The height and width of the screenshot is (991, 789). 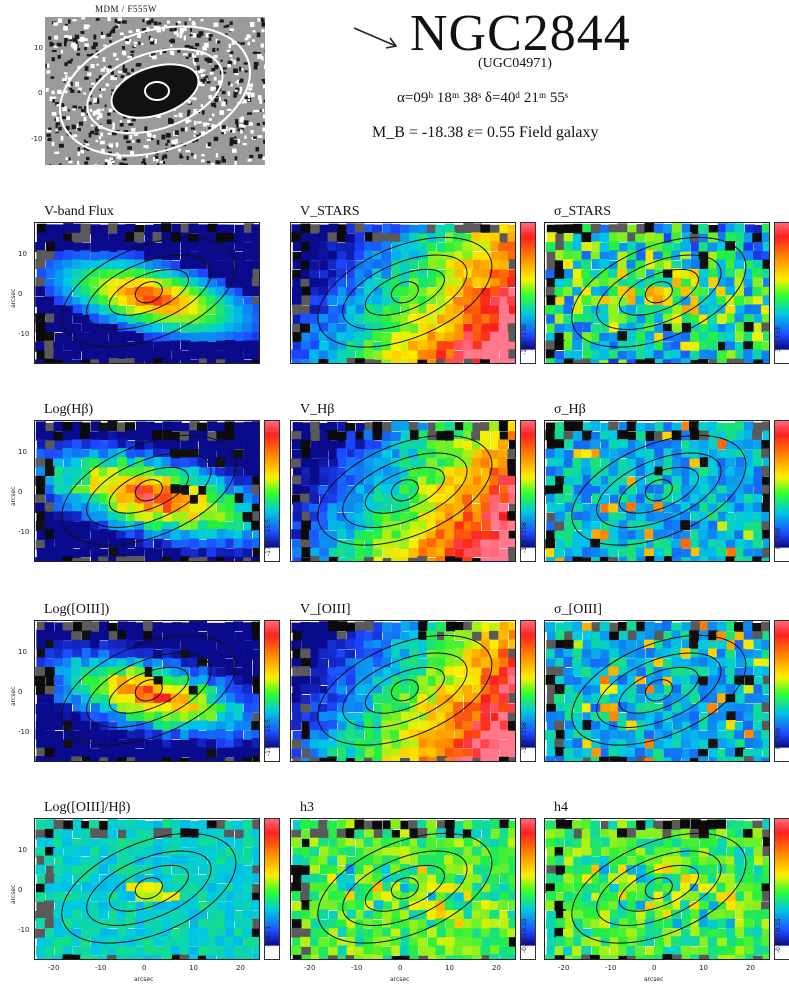 What do you see at coordinates (515, 63) in the screenshot?
I see `galaxy-alt-name: (UGC04971)` at bounding box center [515, 63].